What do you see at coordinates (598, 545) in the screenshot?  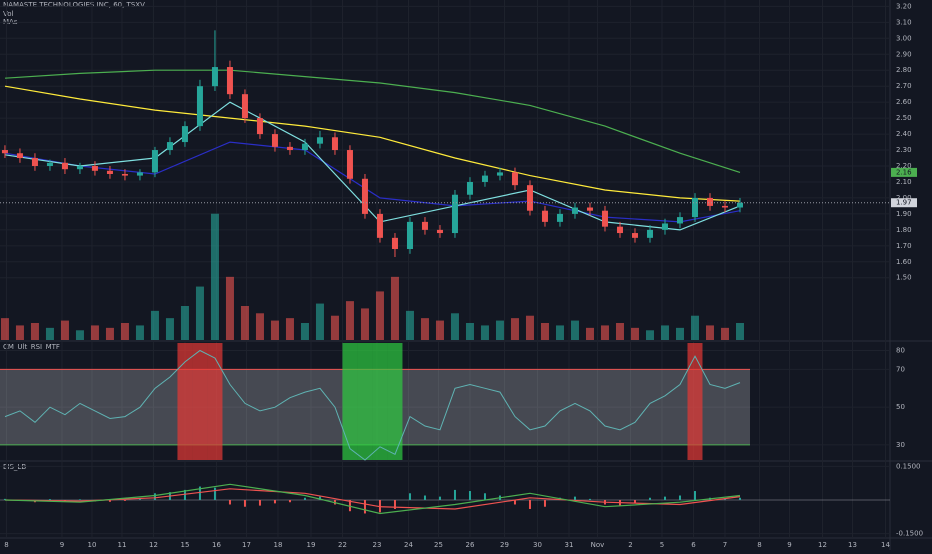 I see `x-tick-label: Nov` at bounding box center [598, 545].